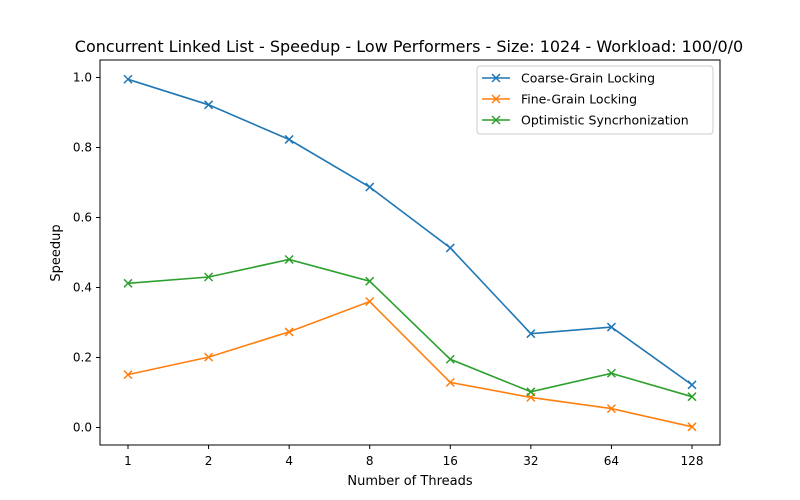  I want to click on y-axis: 0.0 0.2 0.4 0.6 0.8 1.0, so click(86, 253).